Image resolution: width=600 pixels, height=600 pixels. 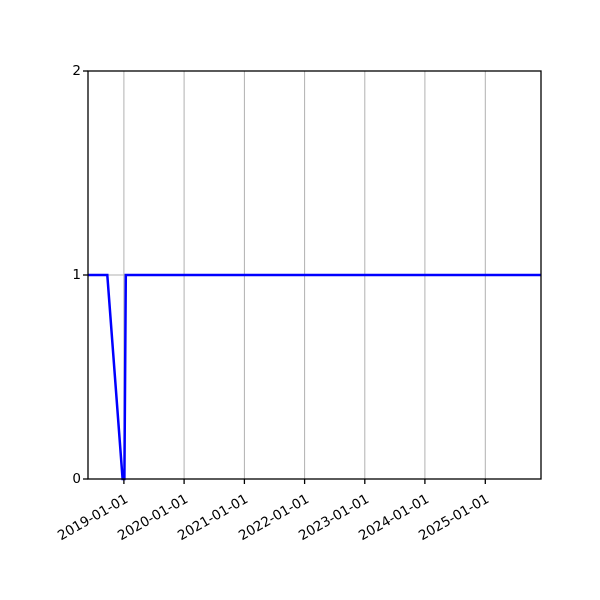 I want to click on y-tick-label: 2, so click(x=76, y=71).